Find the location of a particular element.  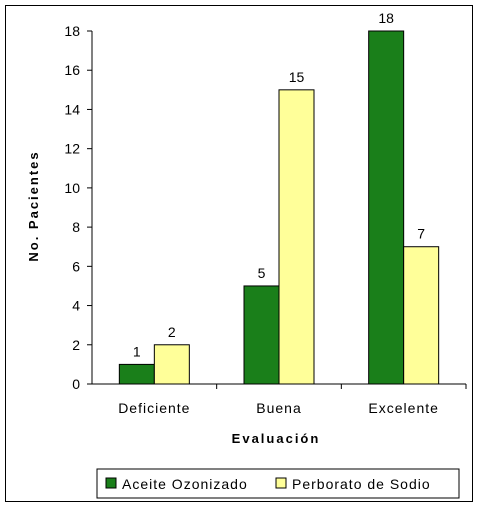

y-tick-label: 16 is located at coordinates (72, 70).